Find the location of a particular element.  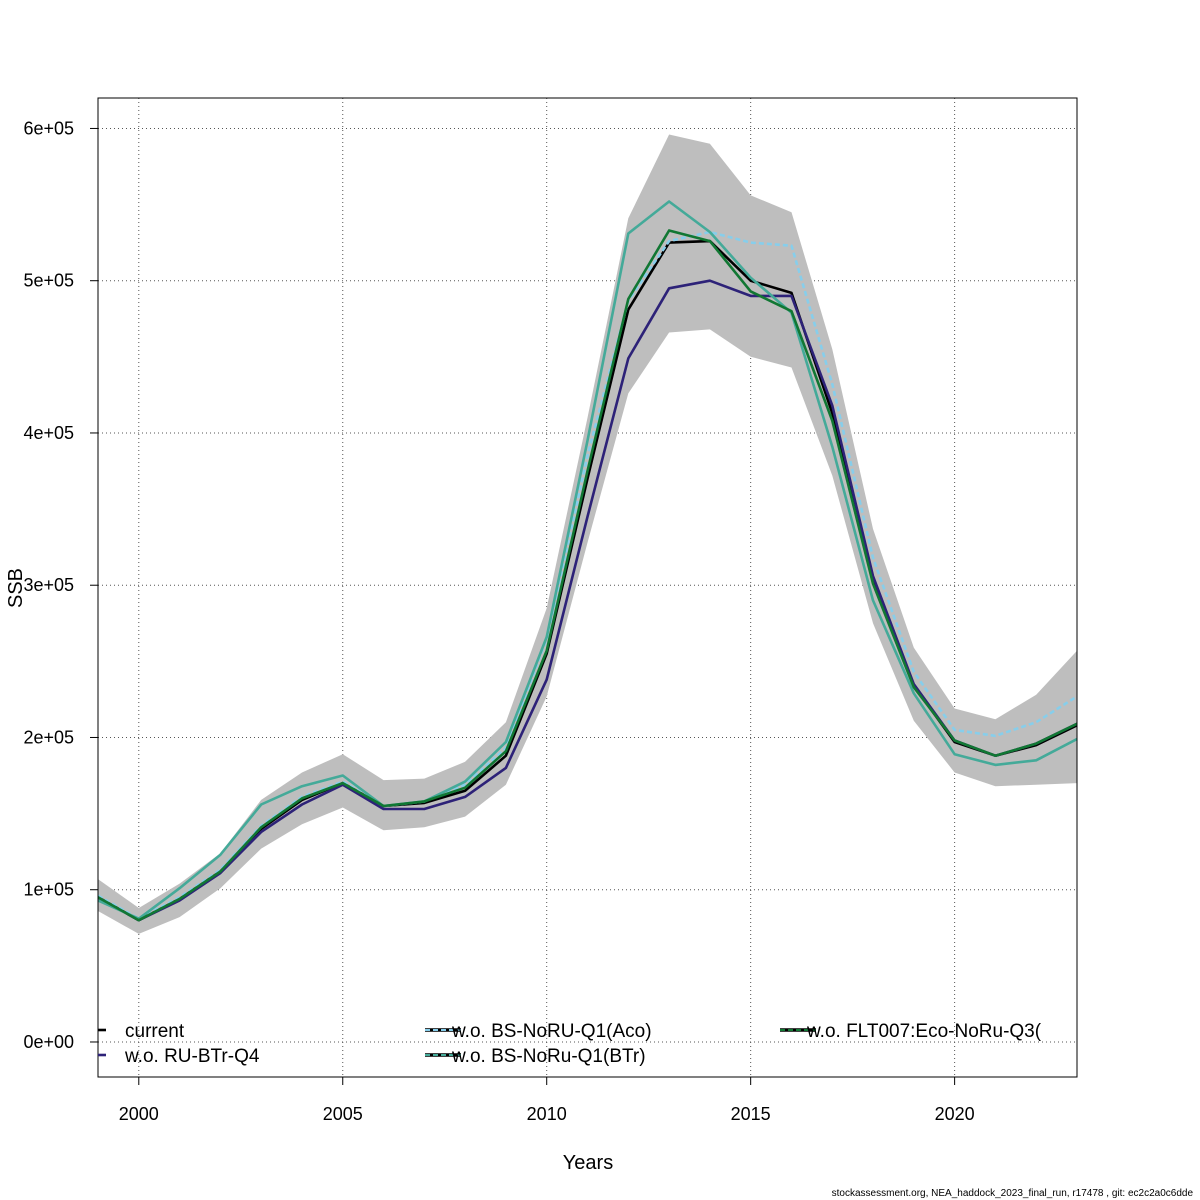

legend-item: w.o. BS-NoRU-Q1(Aco) is located at coordinates (538, 1031).